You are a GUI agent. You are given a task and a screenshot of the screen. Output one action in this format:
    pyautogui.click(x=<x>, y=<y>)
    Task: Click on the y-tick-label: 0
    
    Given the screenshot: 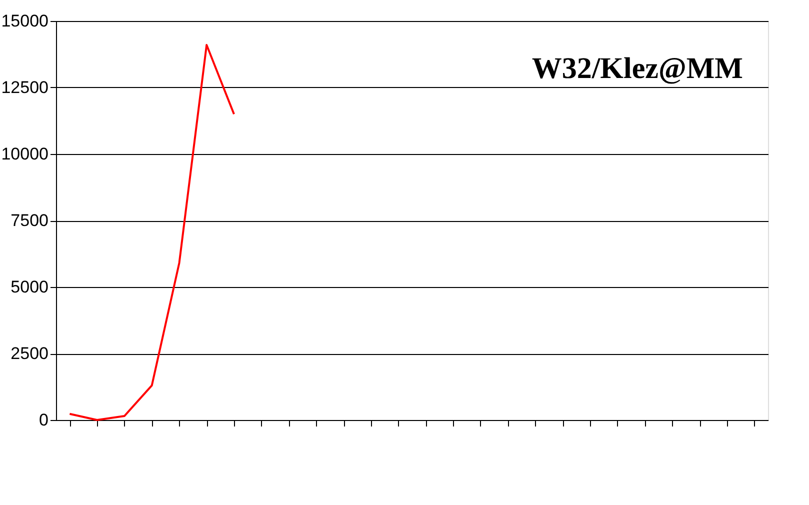 What is the action you would take?
    pyautogui.click(x=43, y=420)
    